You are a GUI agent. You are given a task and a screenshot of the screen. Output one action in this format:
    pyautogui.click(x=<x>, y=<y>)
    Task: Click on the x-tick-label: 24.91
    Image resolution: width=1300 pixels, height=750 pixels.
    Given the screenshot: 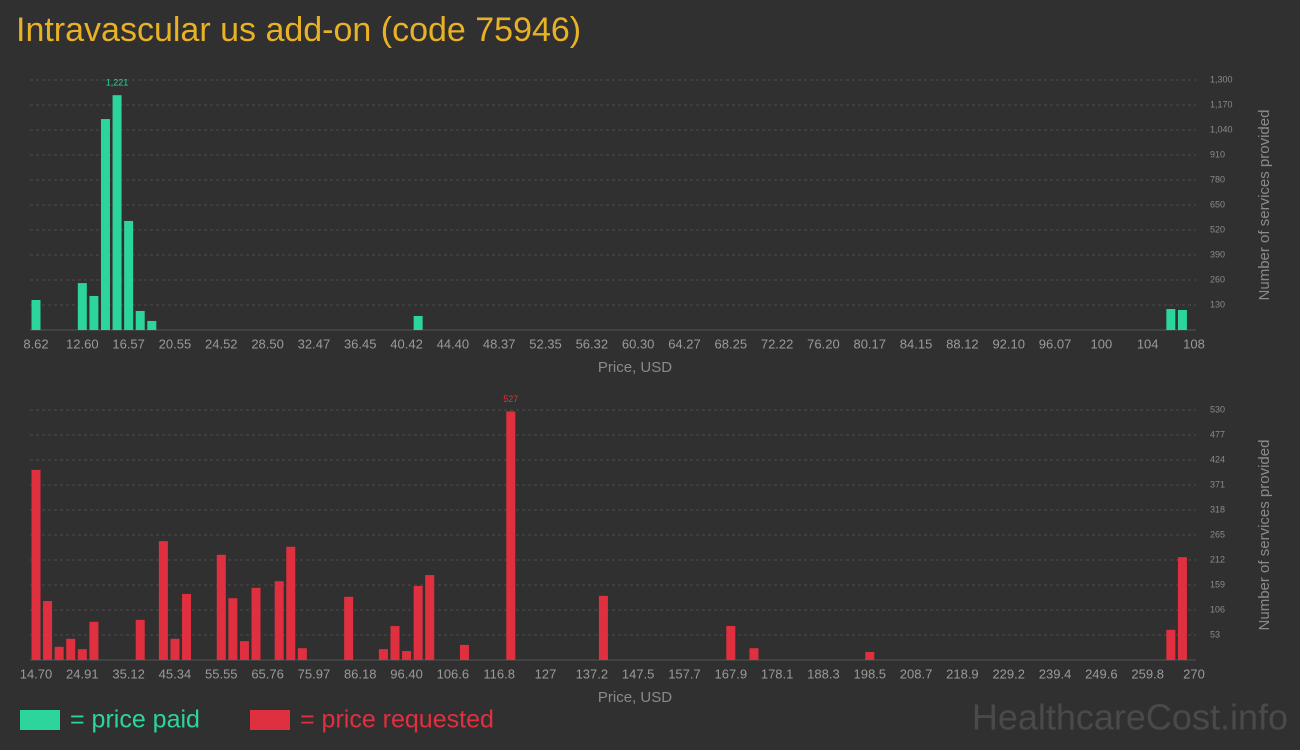 What is the action you would take?
    pyautogui.click(x=82, y=673)
    